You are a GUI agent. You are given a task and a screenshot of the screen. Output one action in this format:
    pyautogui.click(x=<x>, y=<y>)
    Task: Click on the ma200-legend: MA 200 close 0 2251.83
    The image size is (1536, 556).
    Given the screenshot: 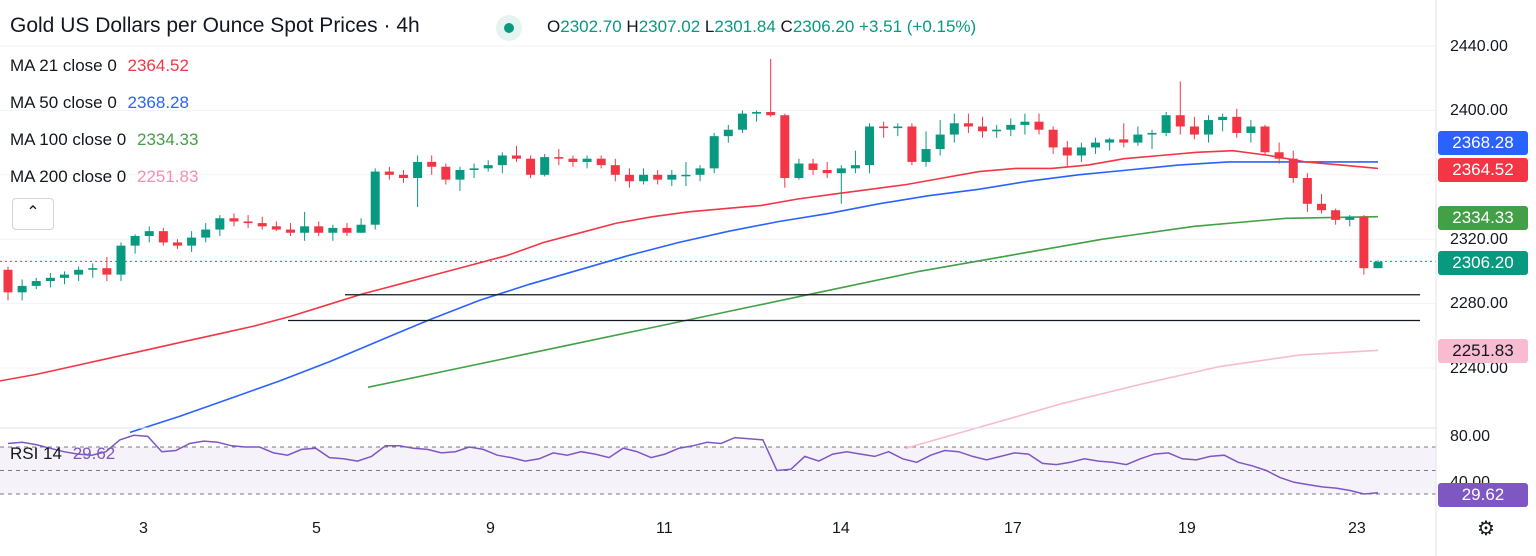 What is the action you would take?
    pyautogui.click(x=104, y=177)
    